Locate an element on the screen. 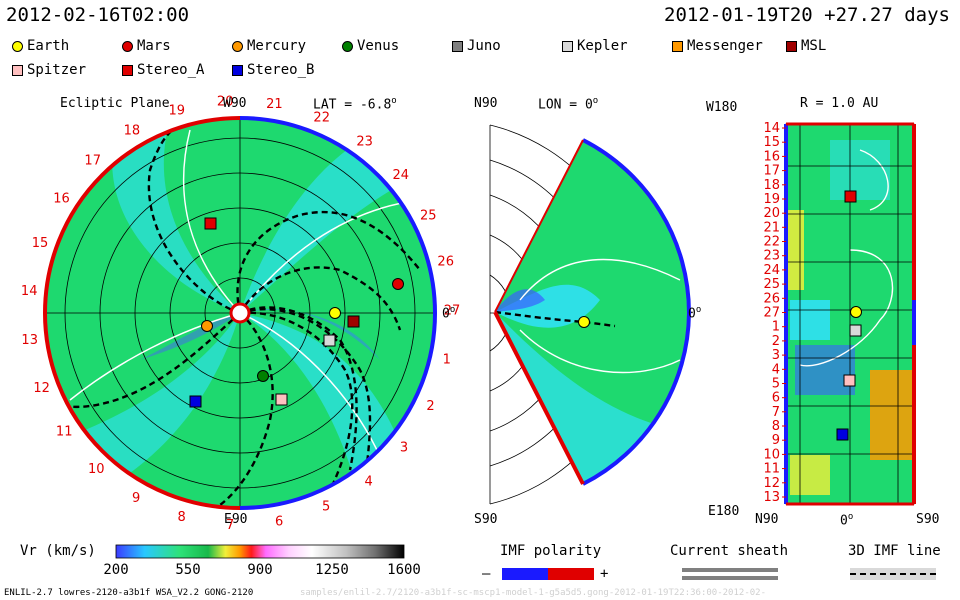  meridional-bottom-label: S90 is located at coordinates (486, 519).